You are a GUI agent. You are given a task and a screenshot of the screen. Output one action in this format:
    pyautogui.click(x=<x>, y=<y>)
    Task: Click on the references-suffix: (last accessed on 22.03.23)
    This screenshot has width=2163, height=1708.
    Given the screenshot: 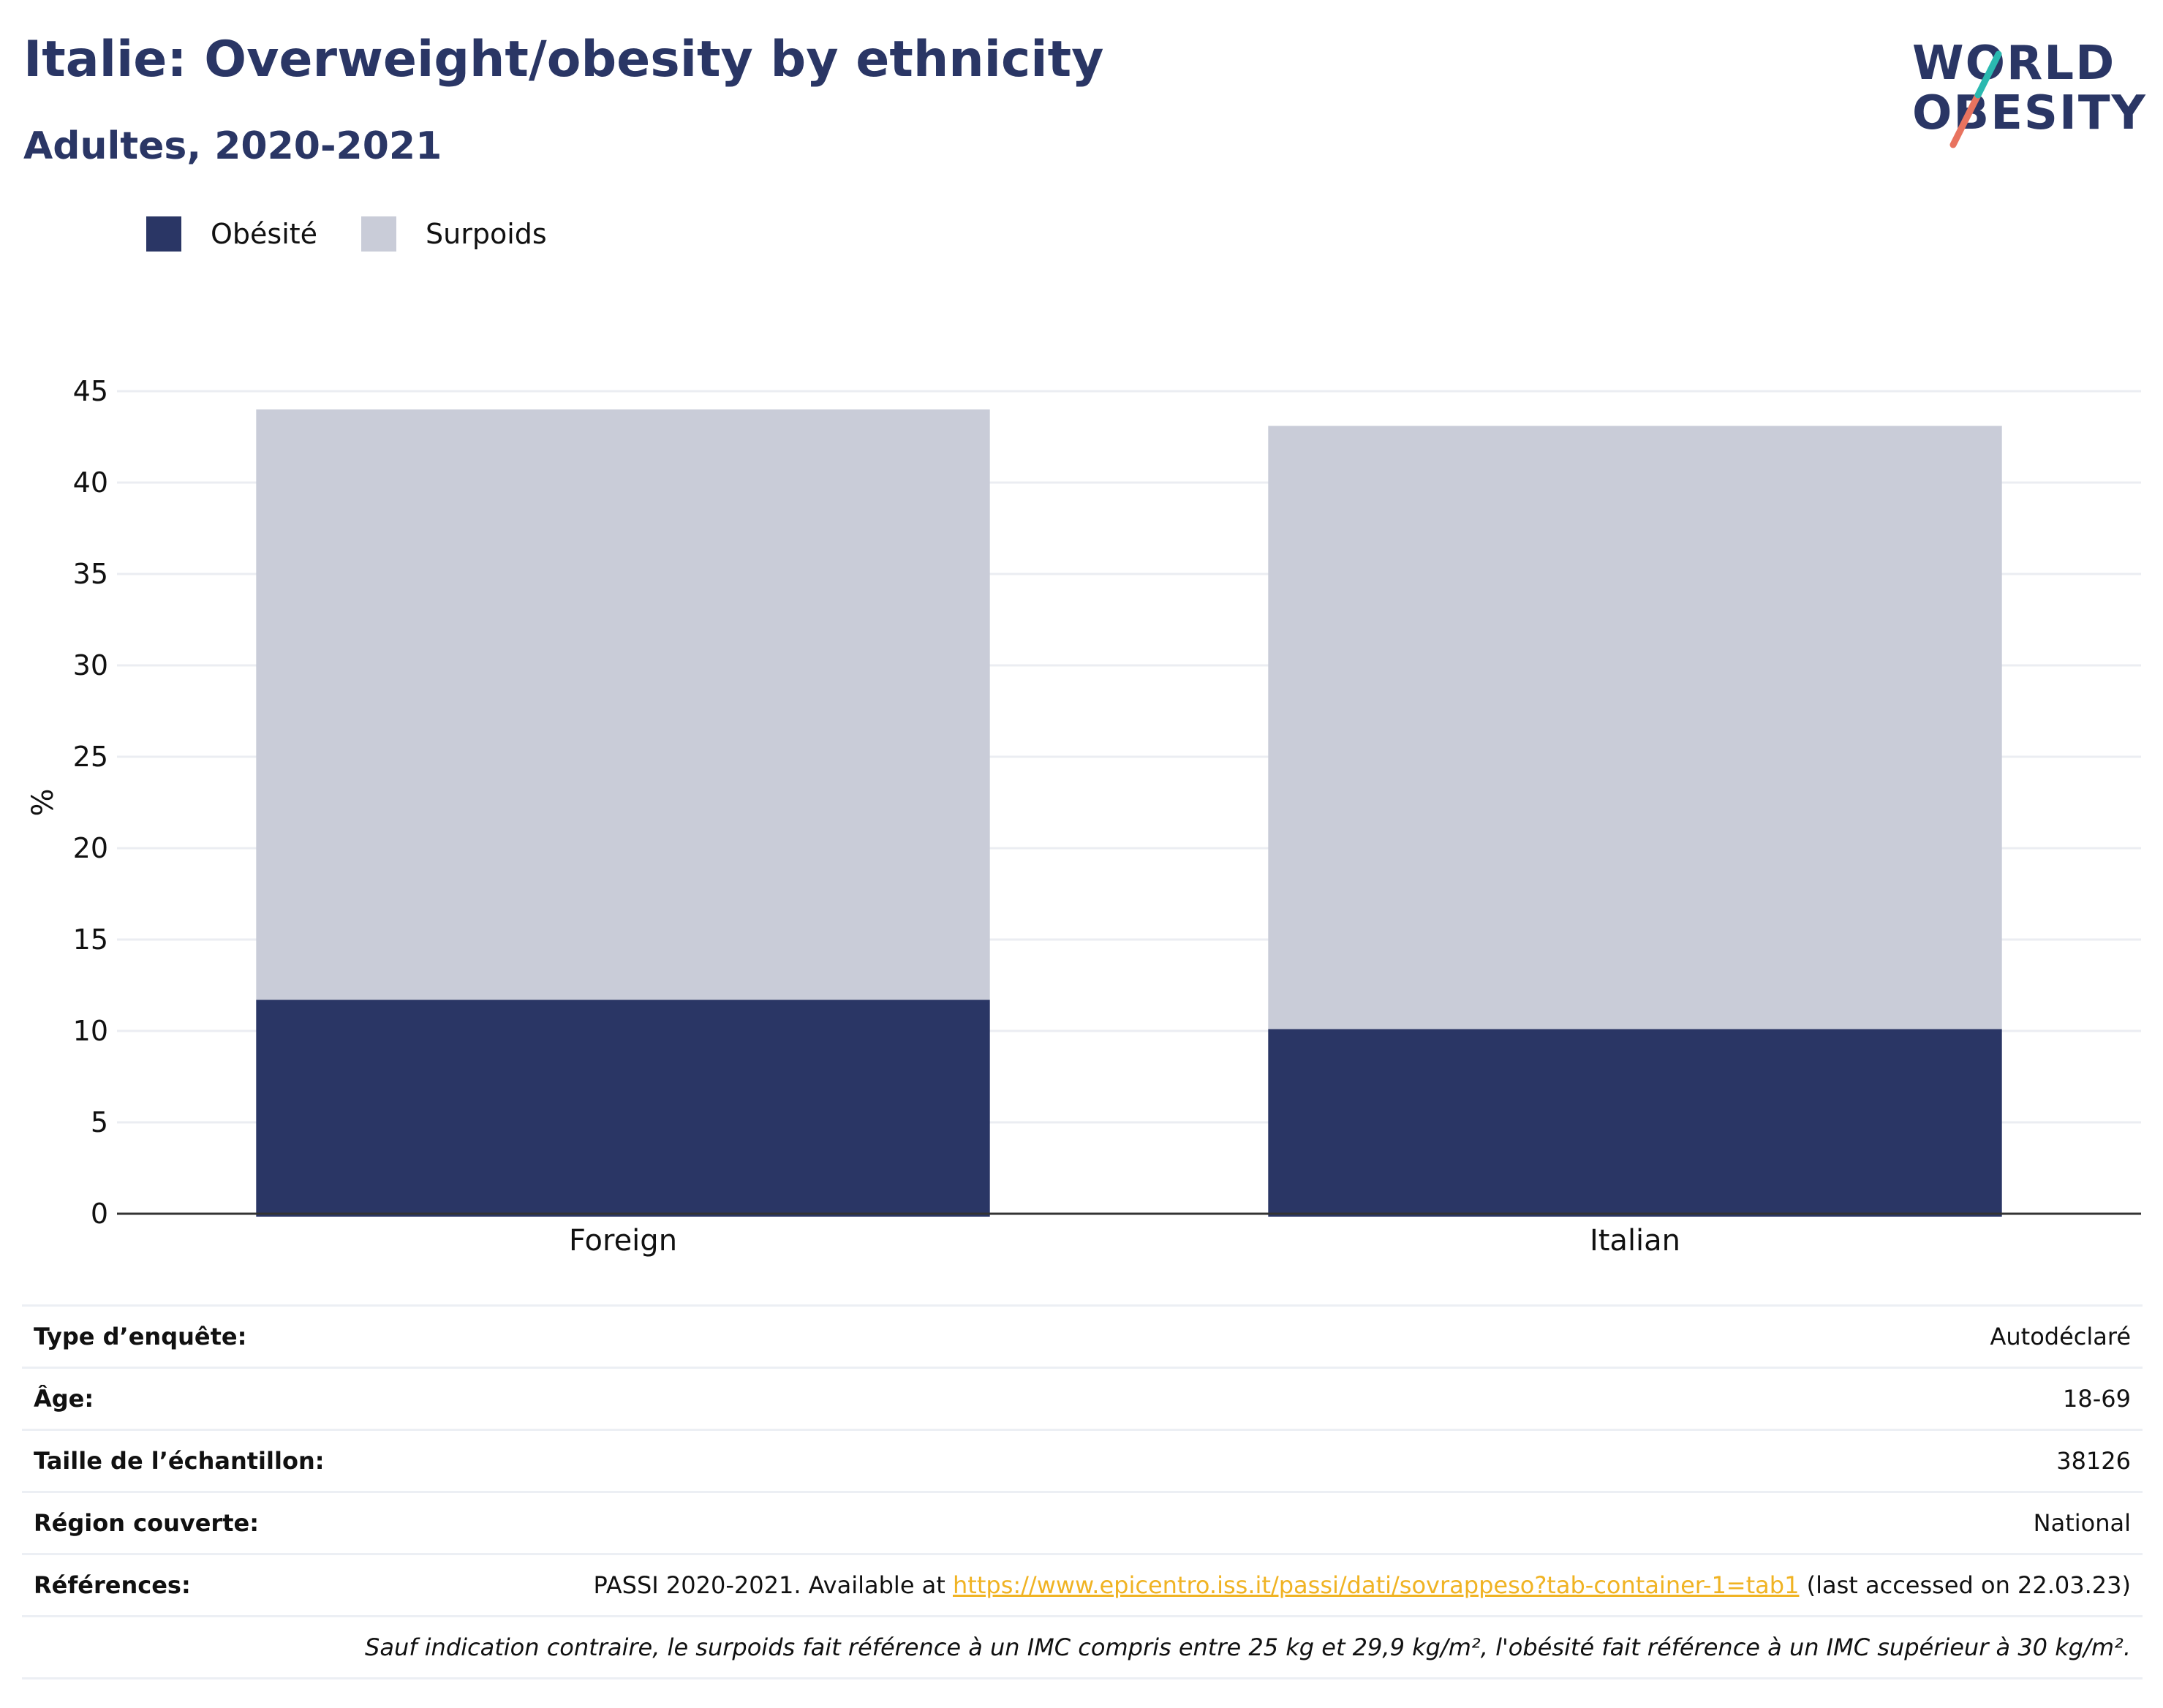 What is the action you would take?
    pyautogui.click(x=1965, y=1585)
    